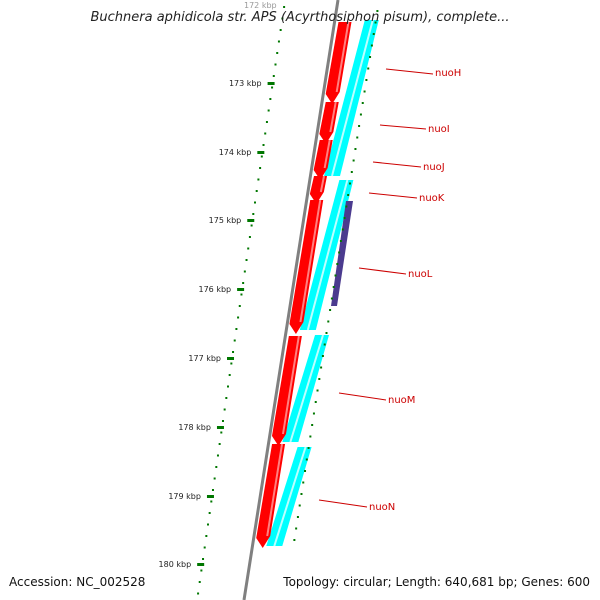  I want to click on accession-text: Accession: NC_002528, so click(77, 582).